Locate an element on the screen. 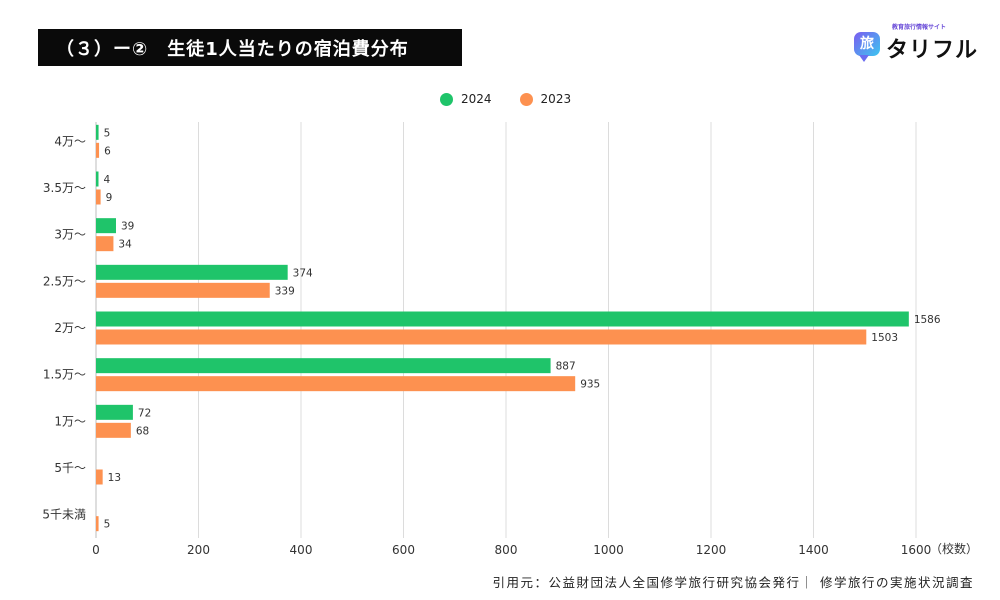 The image size is (1000, 600). x-tick-label: 800 is located at coordinates (506, 550).